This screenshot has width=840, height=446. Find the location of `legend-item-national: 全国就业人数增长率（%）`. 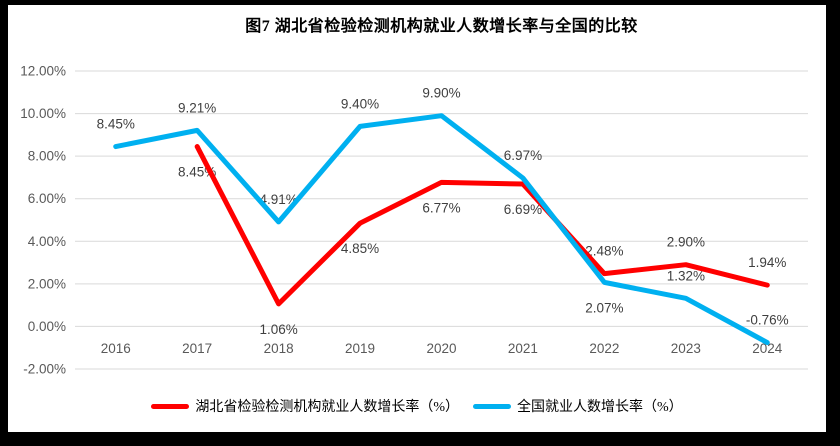

legend-item-national: 全国就业人数增长率（%） is located at coordinates (578, 406).